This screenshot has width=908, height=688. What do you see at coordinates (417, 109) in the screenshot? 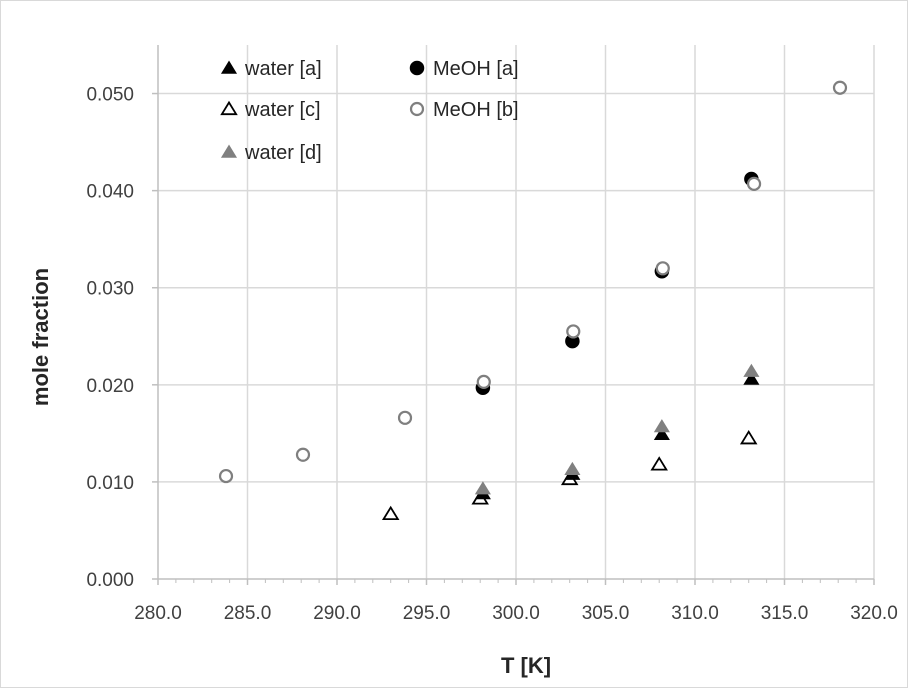
I see `legend-marker-meoh-b` at bounding box center [417, 109].